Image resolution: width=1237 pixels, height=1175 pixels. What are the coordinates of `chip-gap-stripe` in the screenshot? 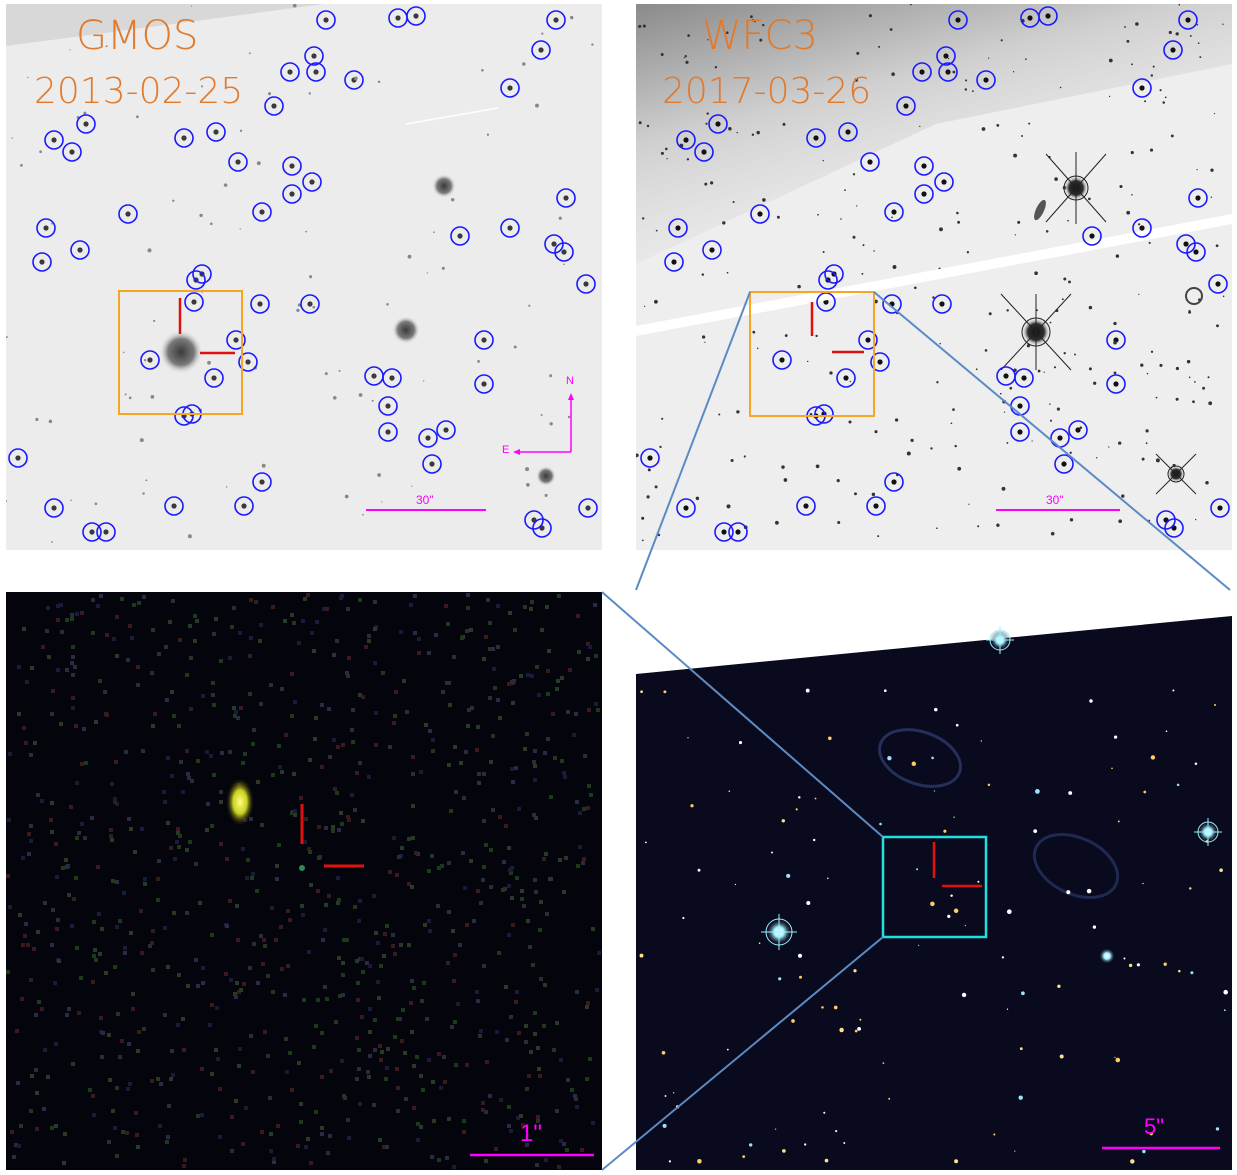 It's located at (934, 275).